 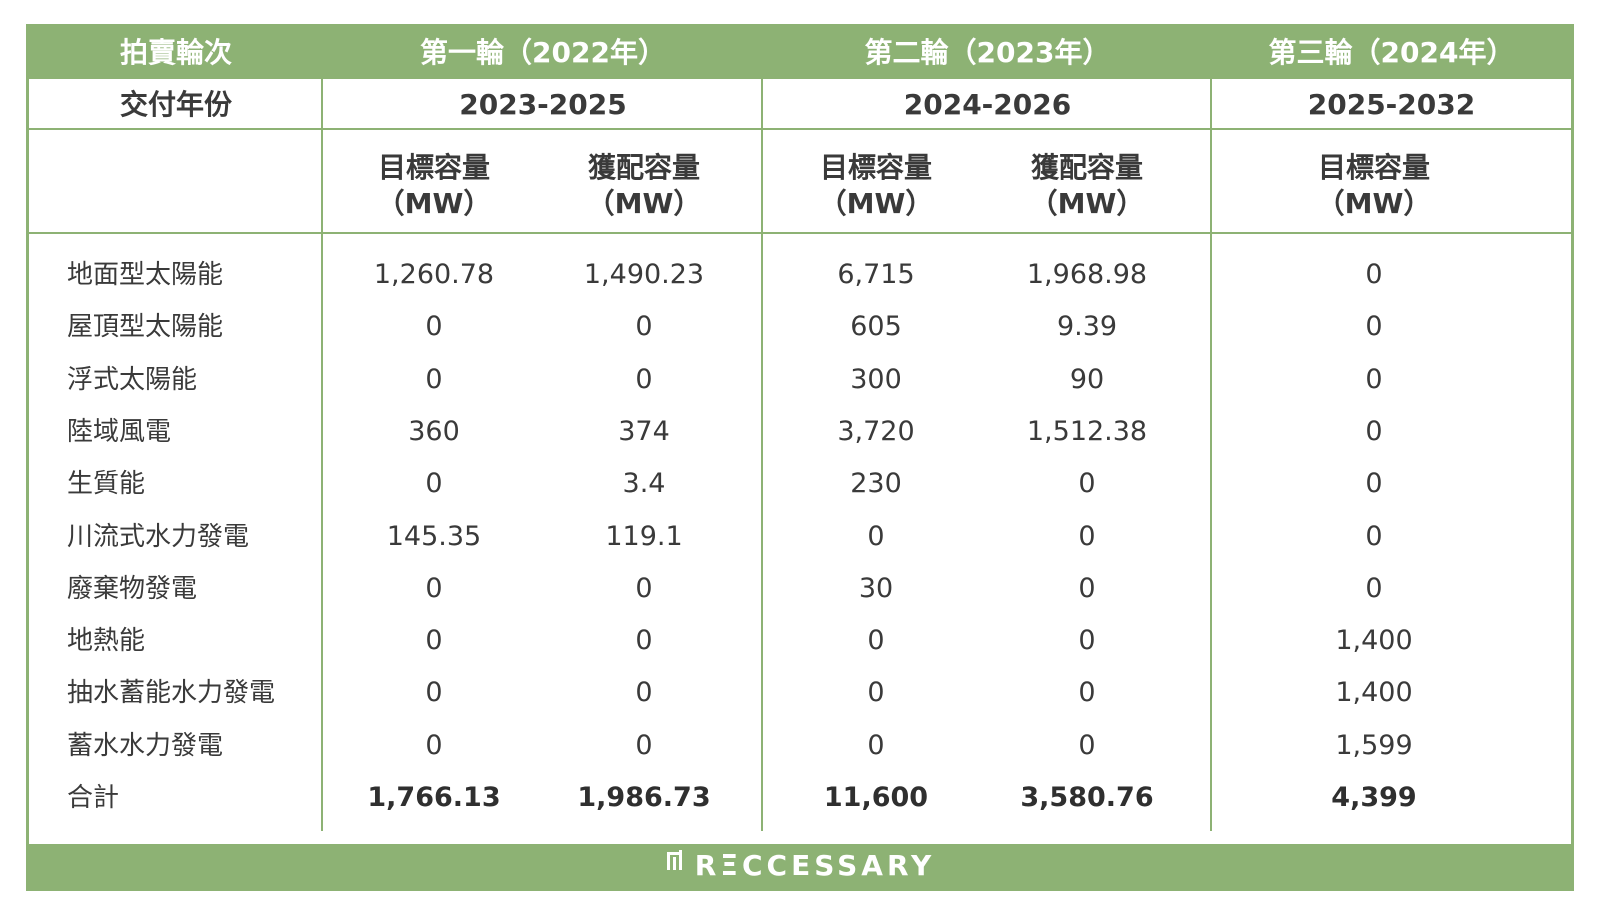 I want to click on table-cell: 230, so click(x=876, y=483).